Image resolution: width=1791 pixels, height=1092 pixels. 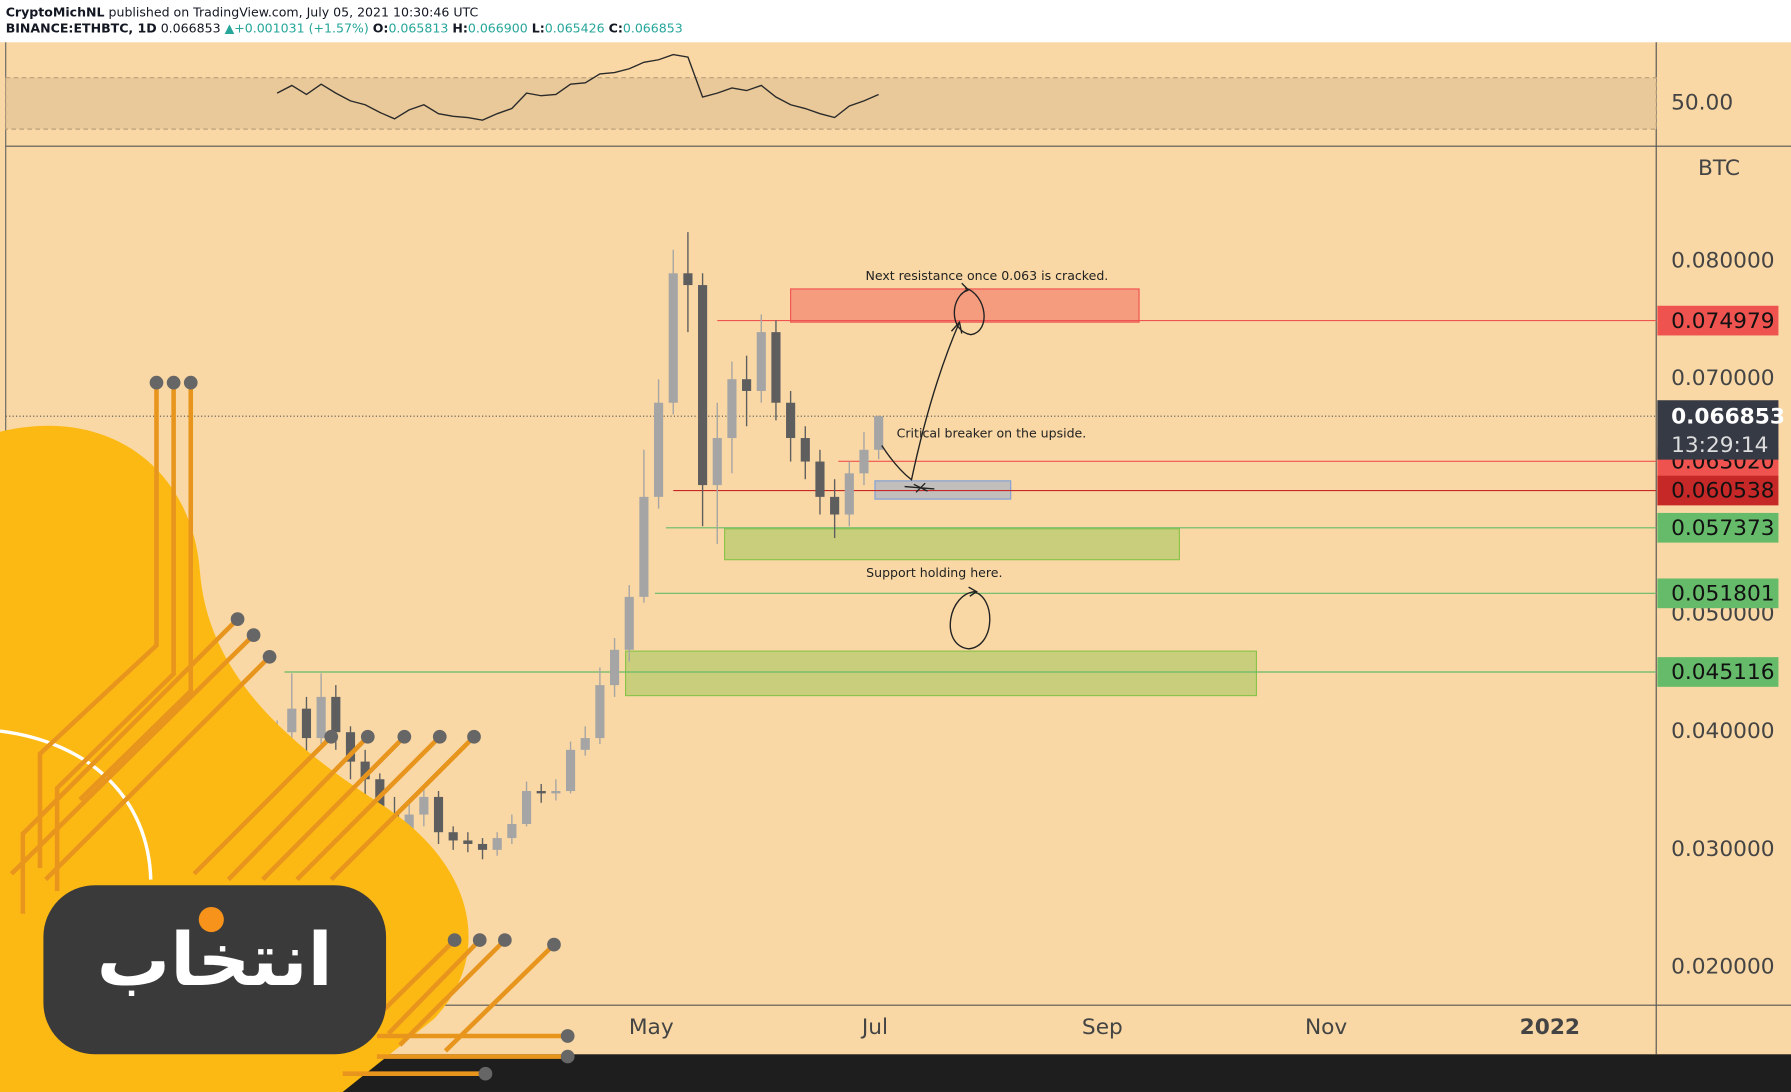 What do you see at coordinates (934, 572) in the screenshot?
I see `annotation: Support holding here.` at bounding box center [934, 572].